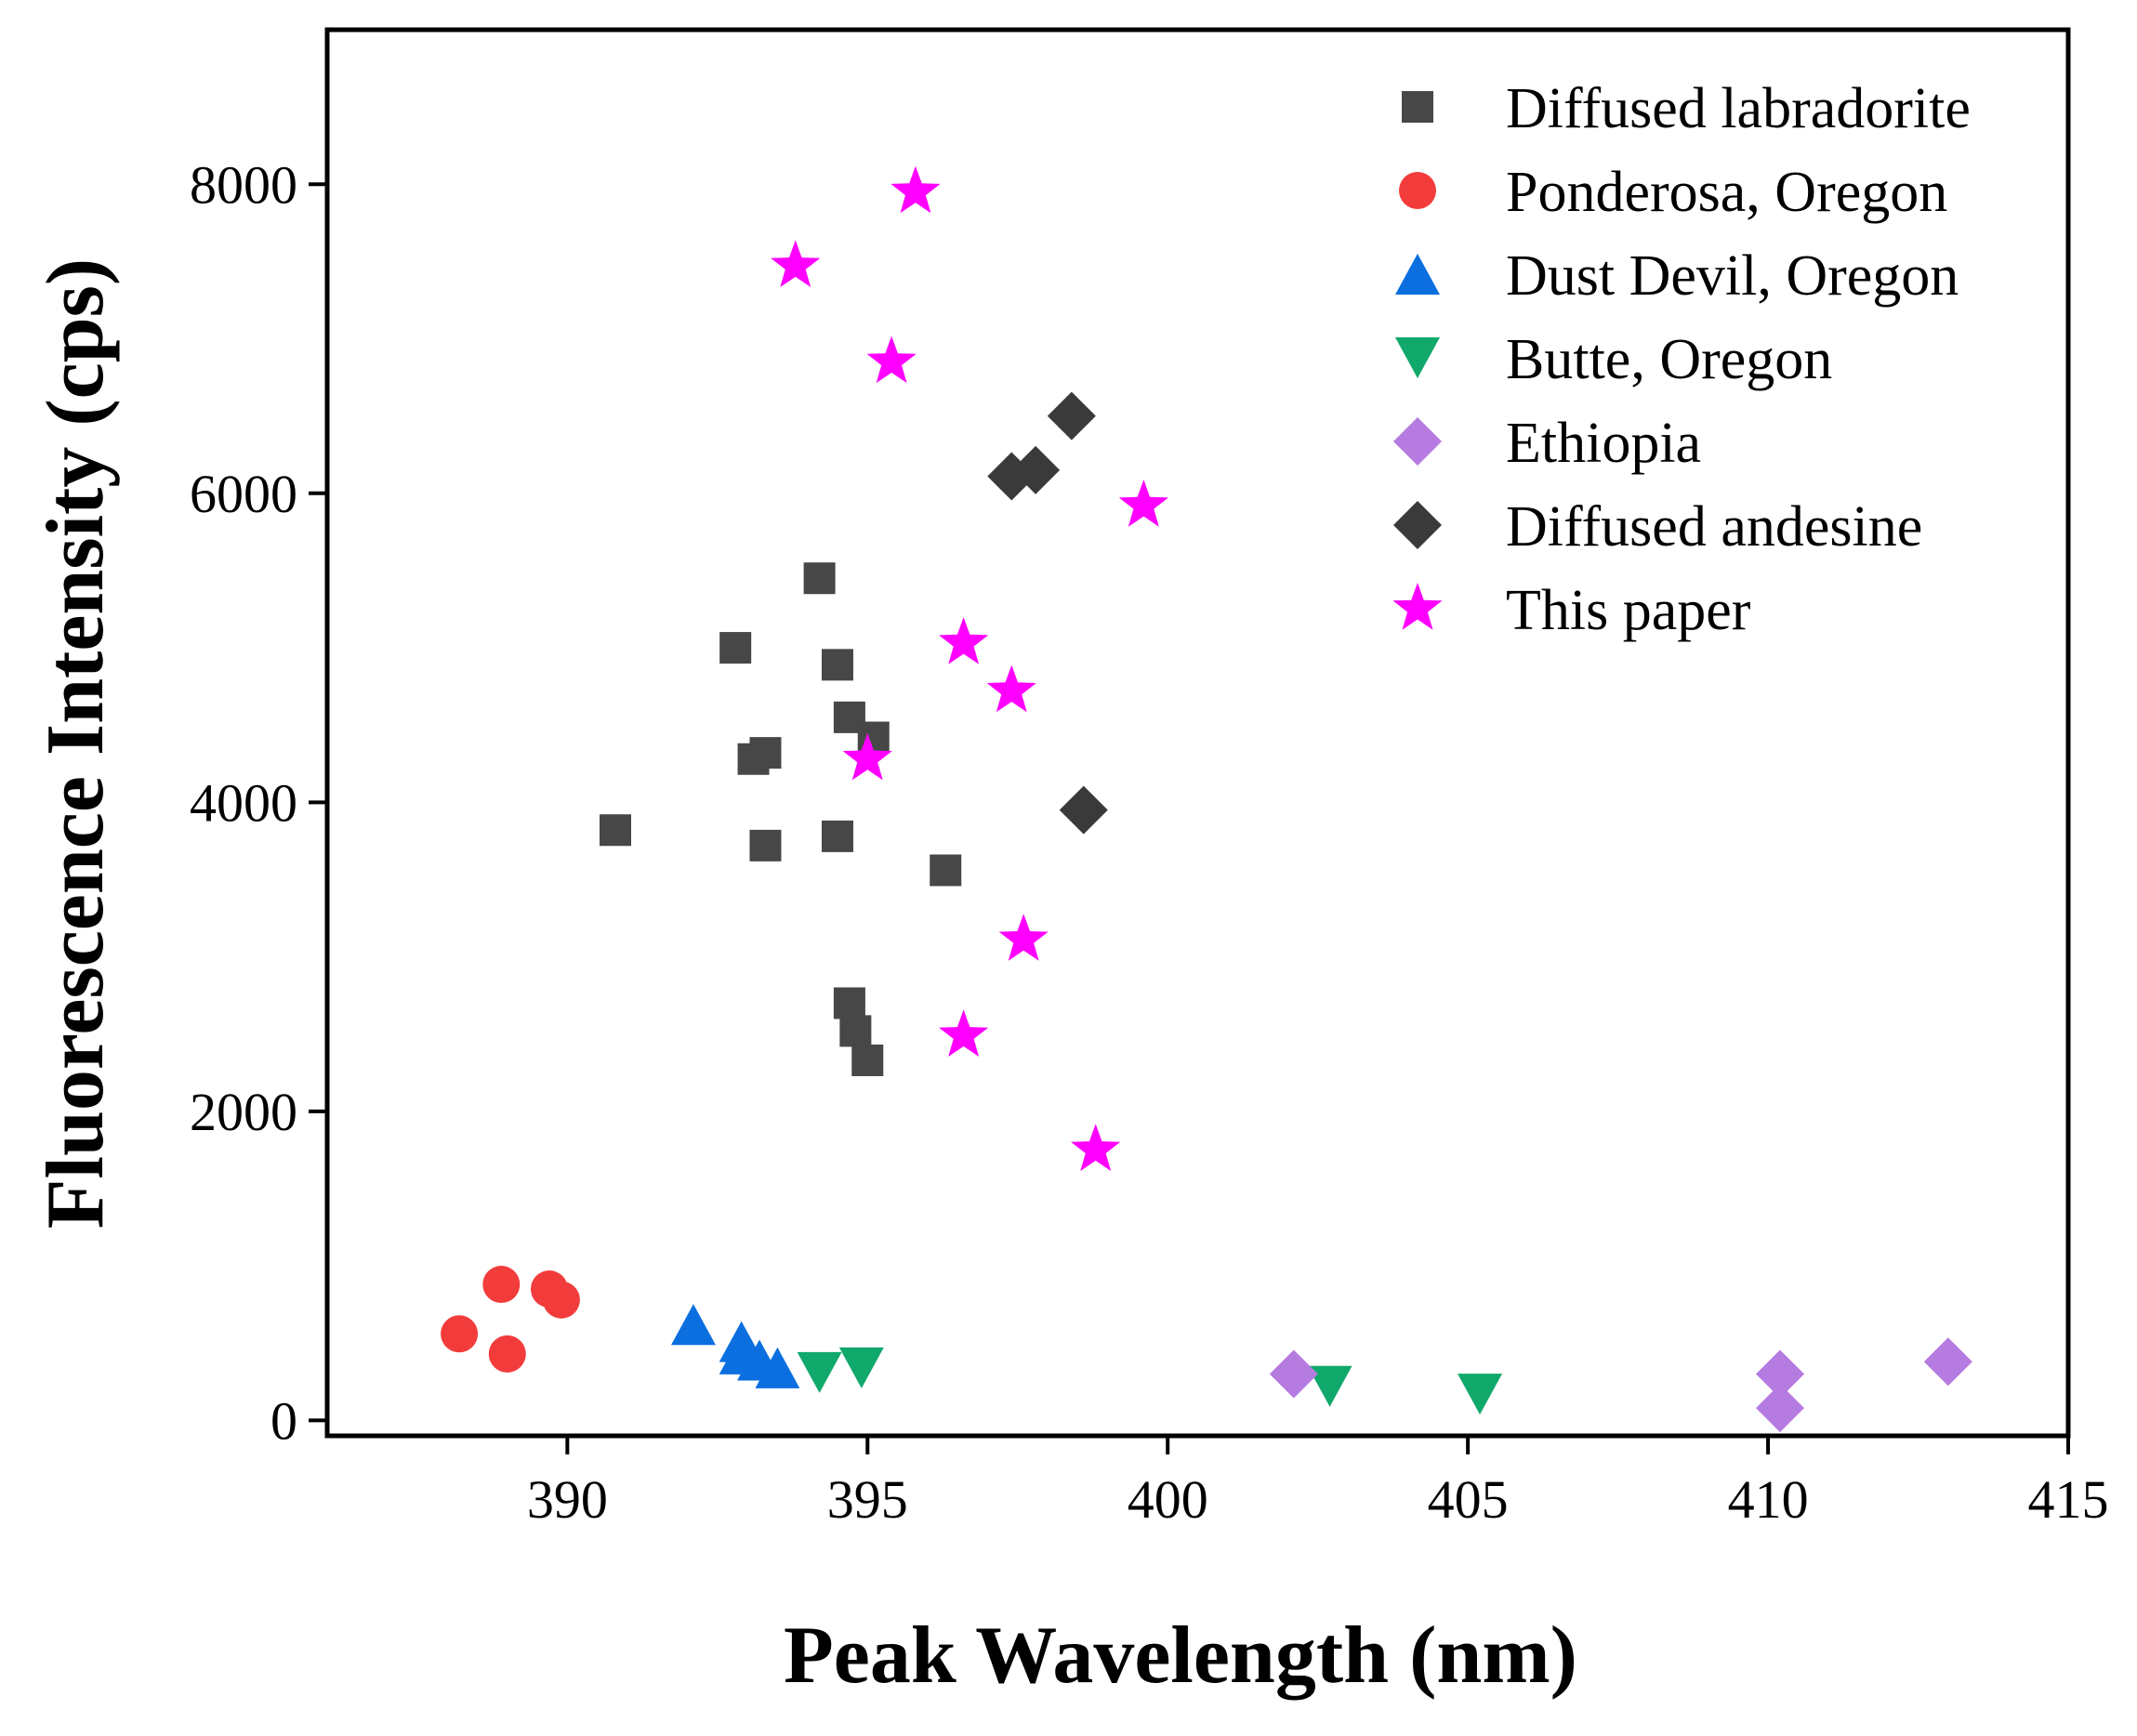 Image resolution: width=2137 pixels, height=1736 pixels. What do you see at coordinates (1714, 527) in the screenshot?
I see `legend-label: Diffused andesine` at bounding box center [1714, 527].